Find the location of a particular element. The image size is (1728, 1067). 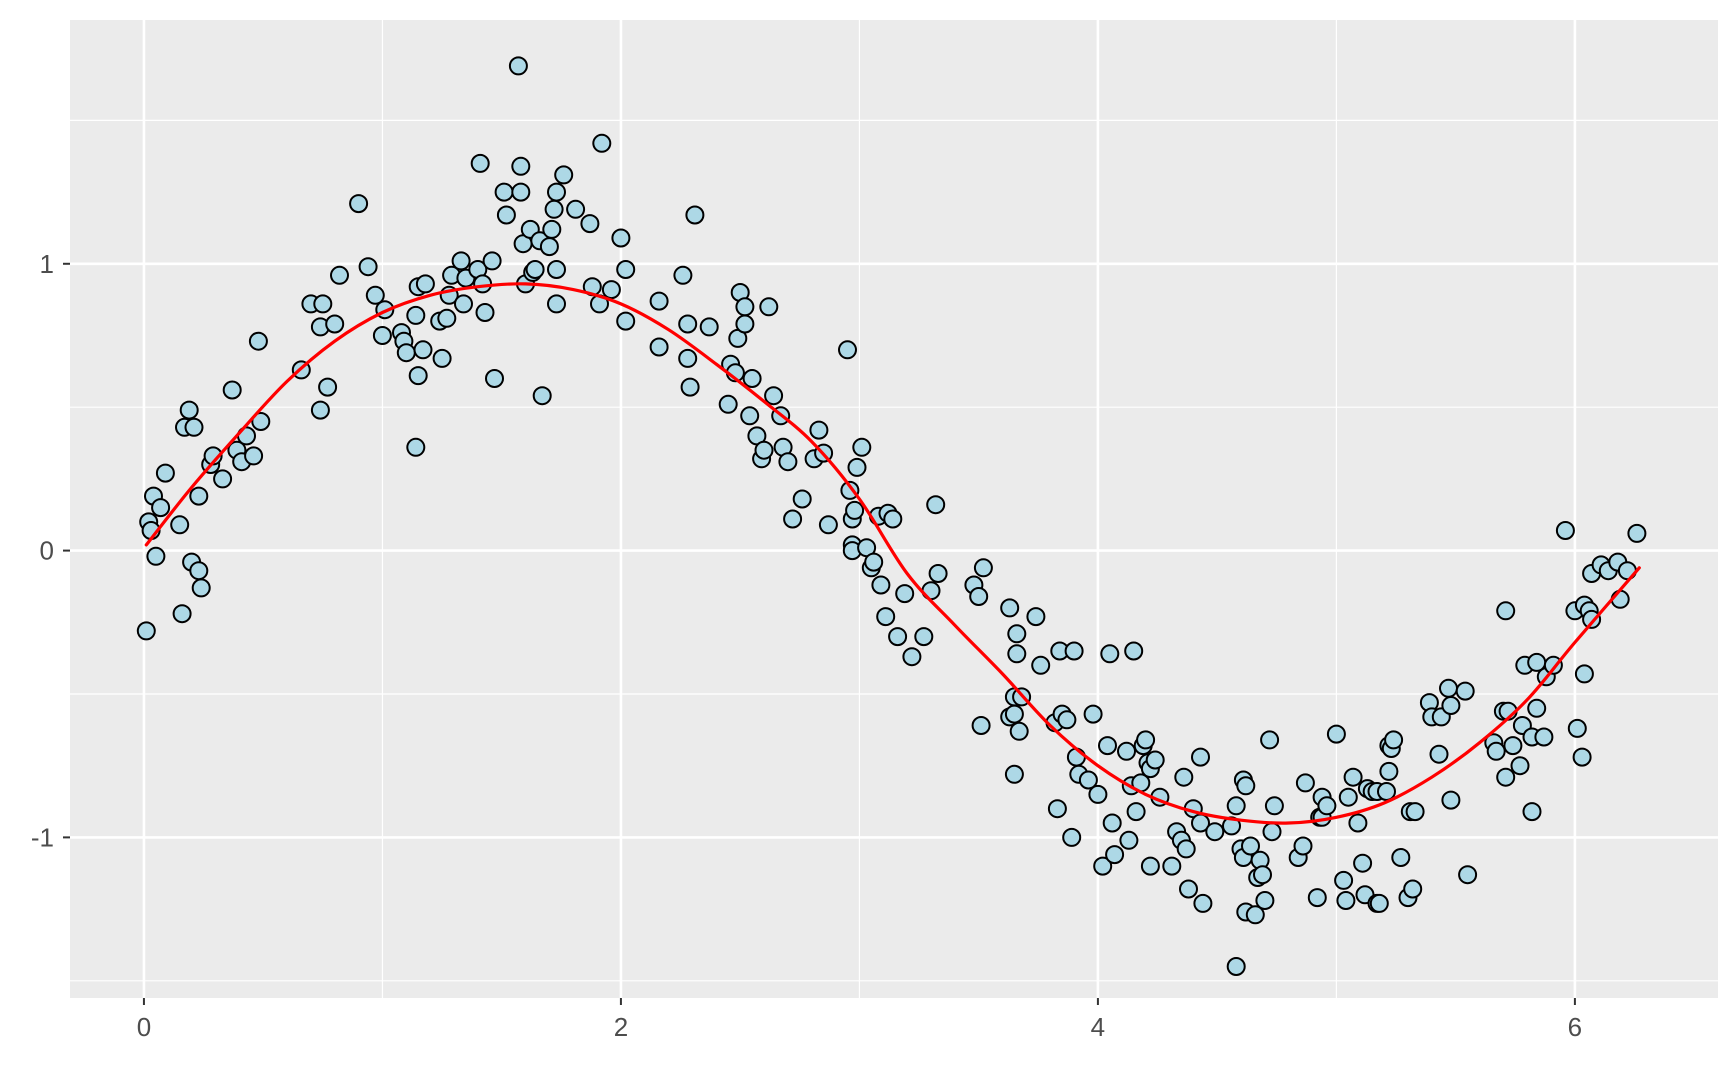

y-tick-label: 0 is located at coordinates (47, 551).